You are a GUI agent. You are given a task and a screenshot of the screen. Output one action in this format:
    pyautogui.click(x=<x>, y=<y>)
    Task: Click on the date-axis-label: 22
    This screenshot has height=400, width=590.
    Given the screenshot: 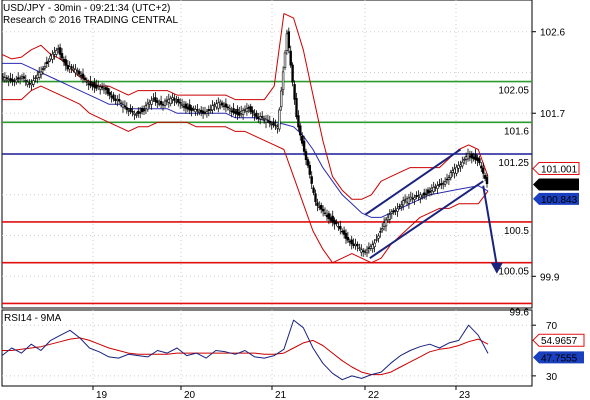 What is the action you would take?
    pyautogui.click(x=374, y=395)
    